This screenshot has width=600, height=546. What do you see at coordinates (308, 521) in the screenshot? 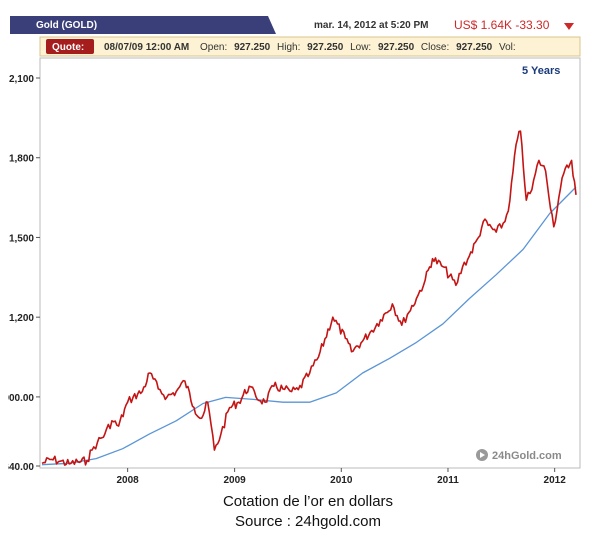
I see `caption-line-2: Source : 24hgold.com` at bounding box center [308, 521].